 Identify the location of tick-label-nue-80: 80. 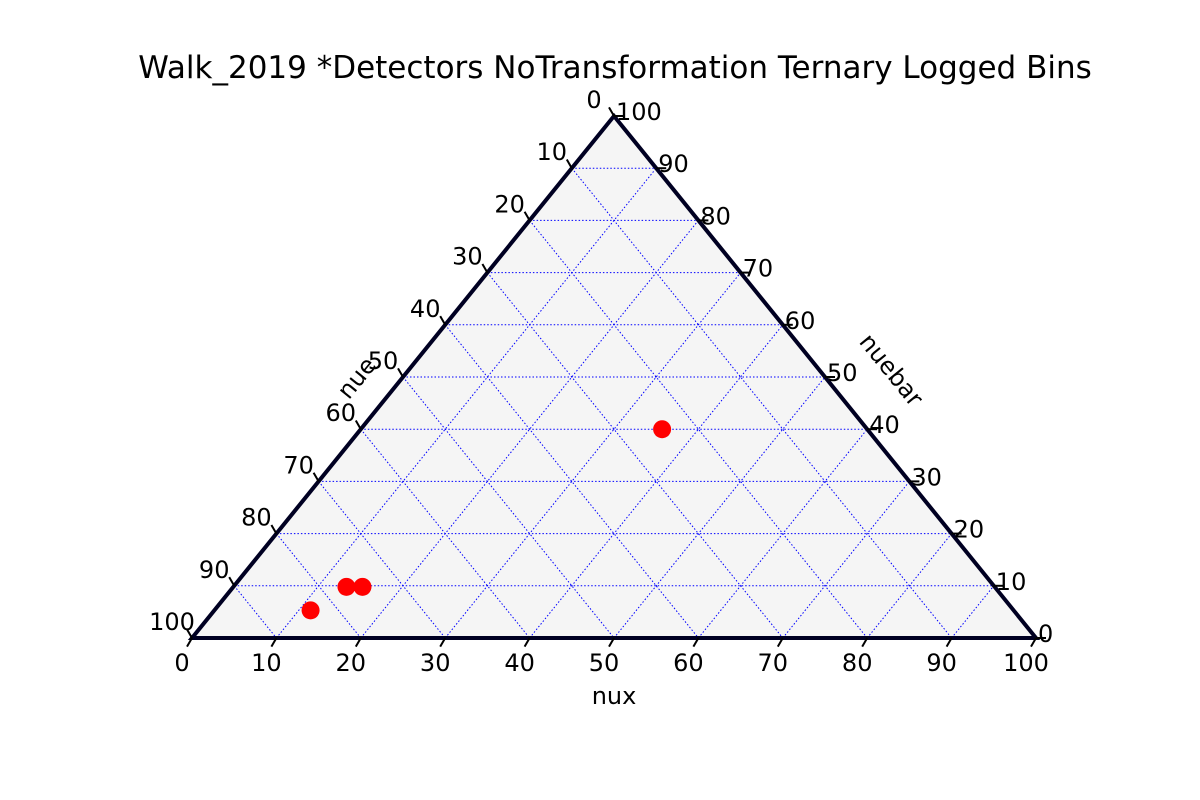
(256, 518).